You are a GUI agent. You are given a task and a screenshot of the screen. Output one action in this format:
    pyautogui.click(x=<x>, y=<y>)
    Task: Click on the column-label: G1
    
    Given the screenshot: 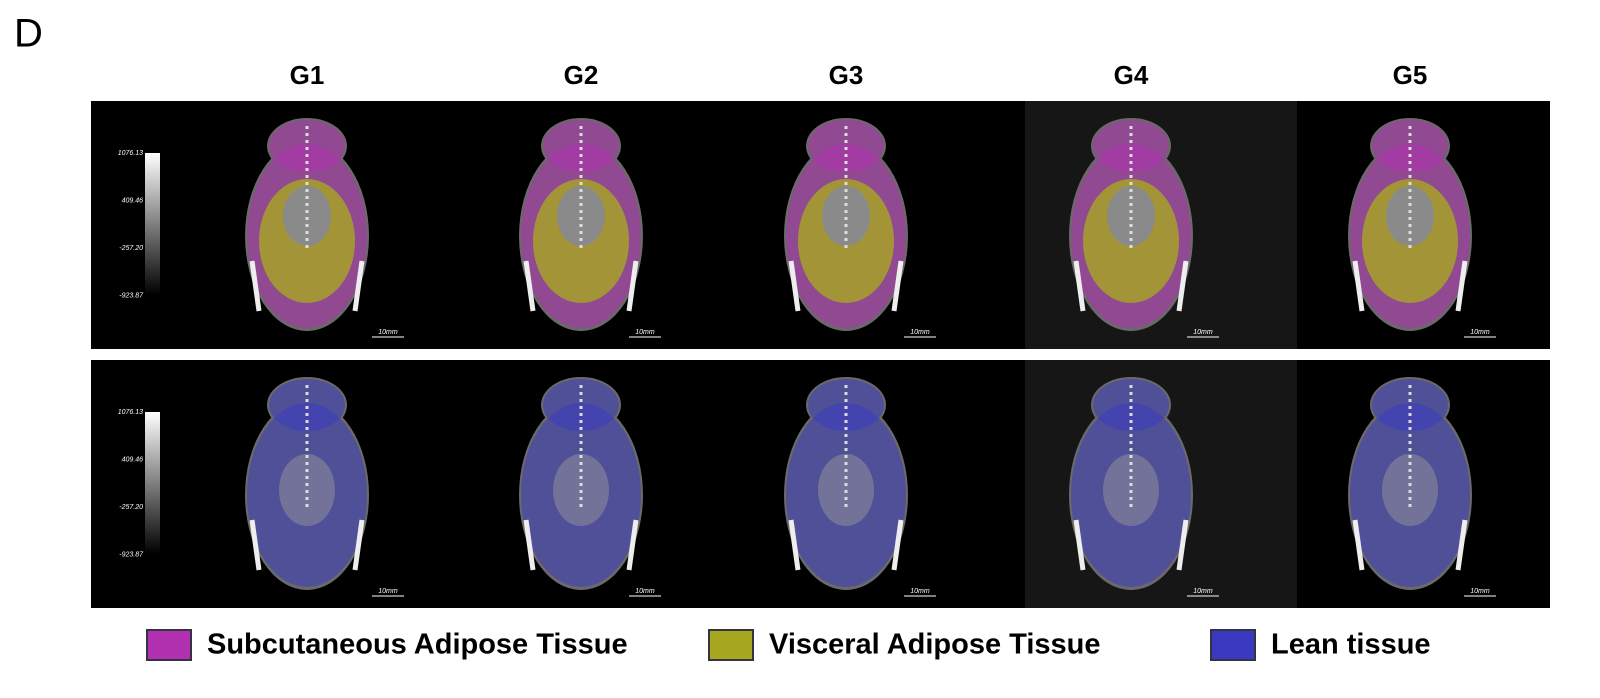 What is the action you would take?
    pyautogui.click(x=307, y=75)
    